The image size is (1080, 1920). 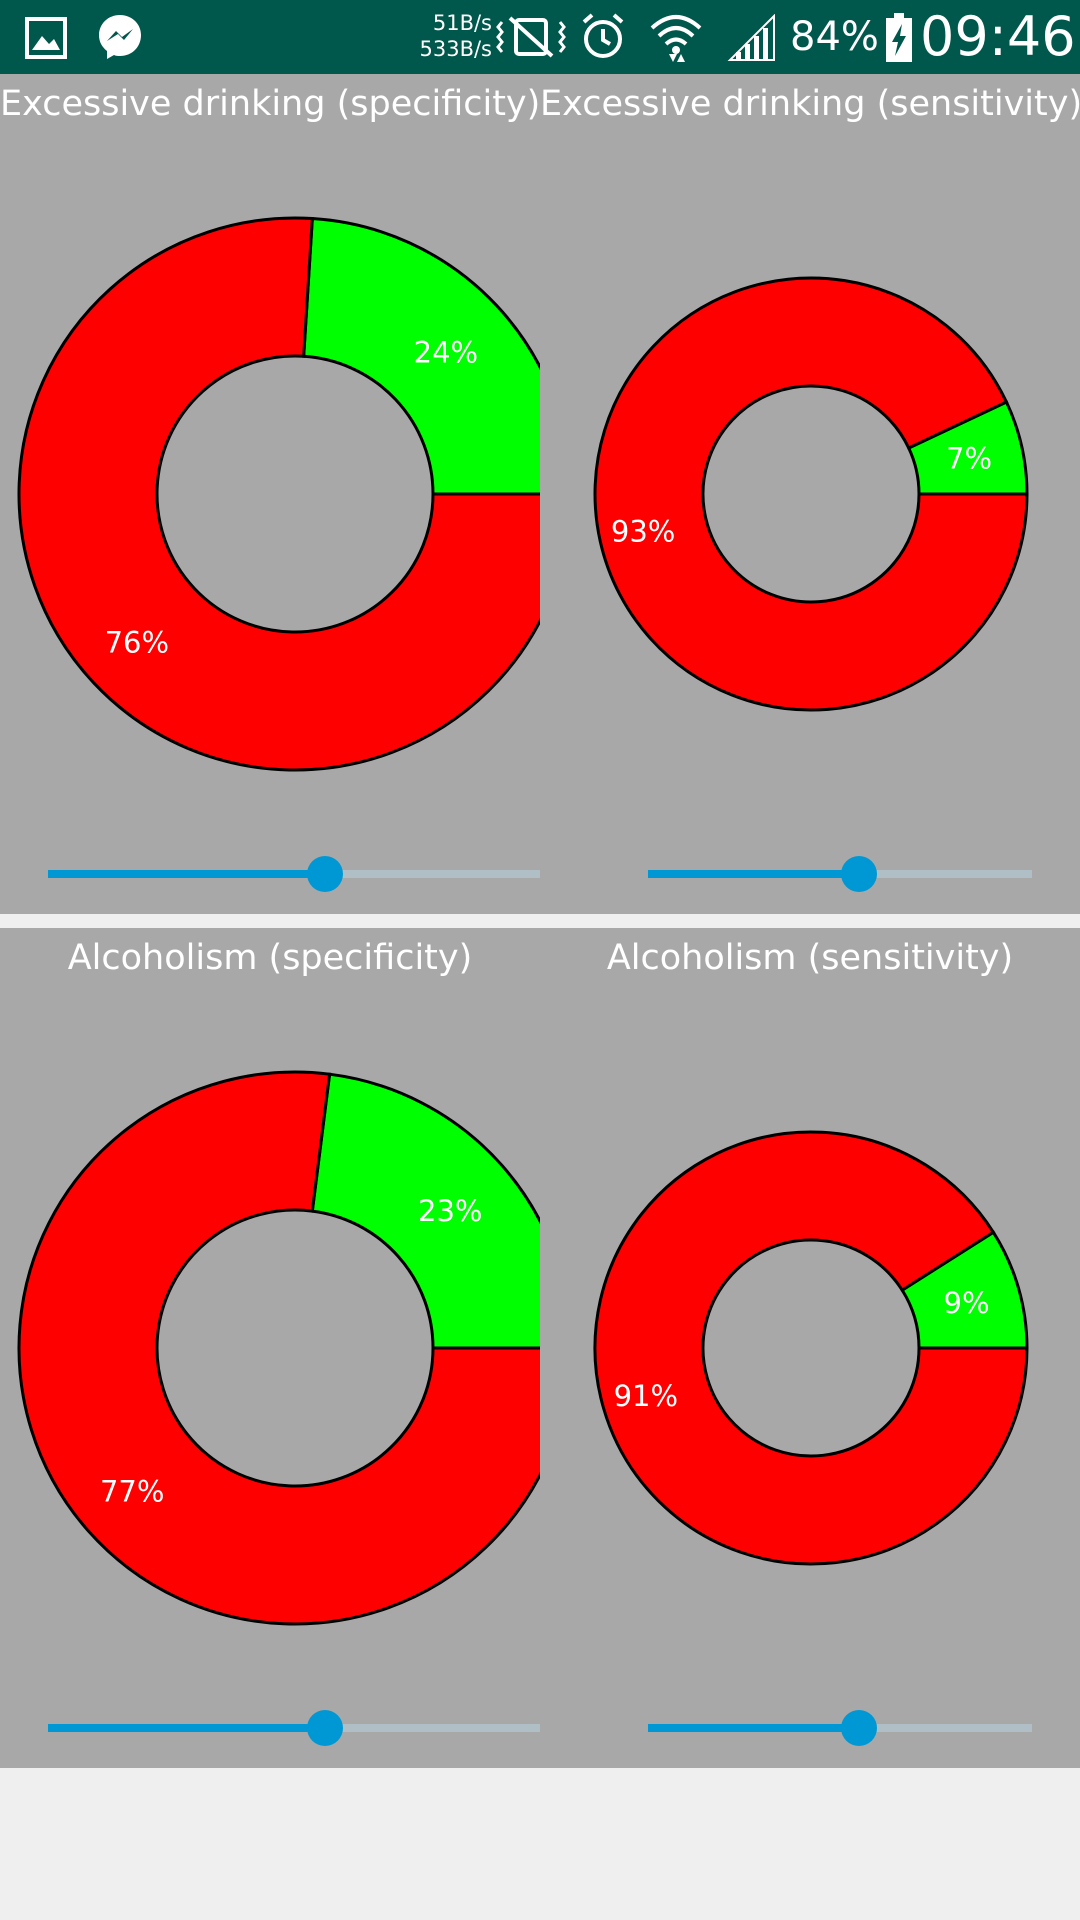 I want to click on slice-label: 23%, so click(x=450, y=1211).